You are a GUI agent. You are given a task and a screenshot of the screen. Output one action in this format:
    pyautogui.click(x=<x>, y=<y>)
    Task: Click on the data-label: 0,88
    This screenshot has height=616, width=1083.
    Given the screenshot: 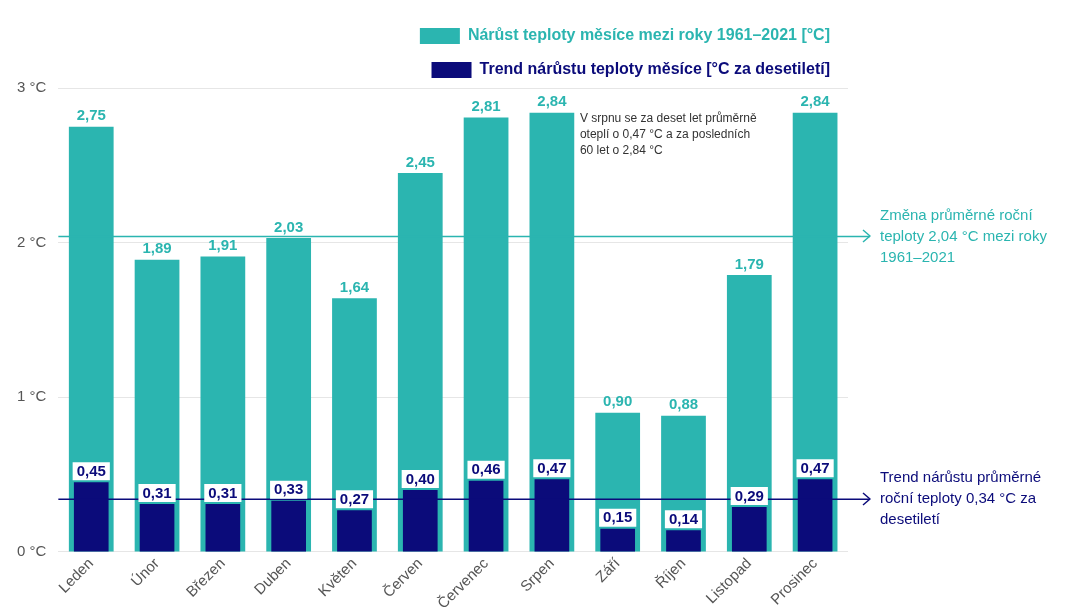 What is the action you would take?
    pyautogui.click(x=683, y=404)
    